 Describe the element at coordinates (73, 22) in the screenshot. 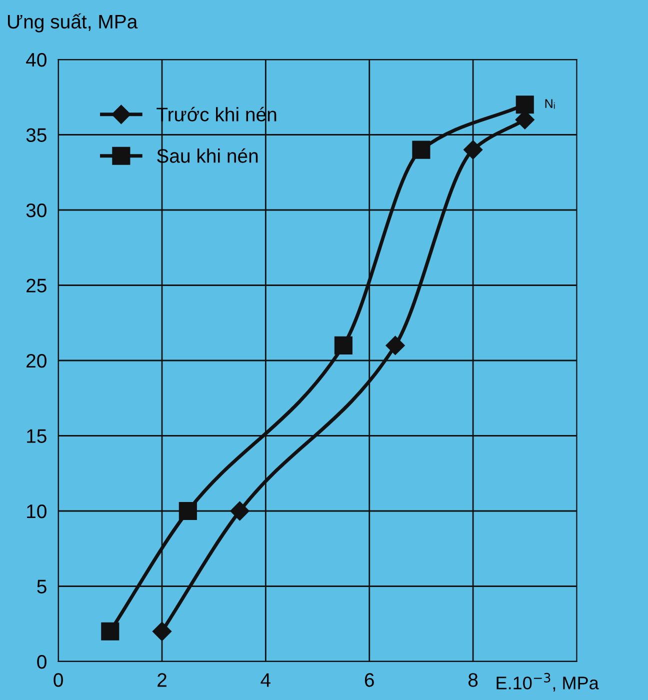

I see `y-axis-title: Ưng suất, MPa` at that location.